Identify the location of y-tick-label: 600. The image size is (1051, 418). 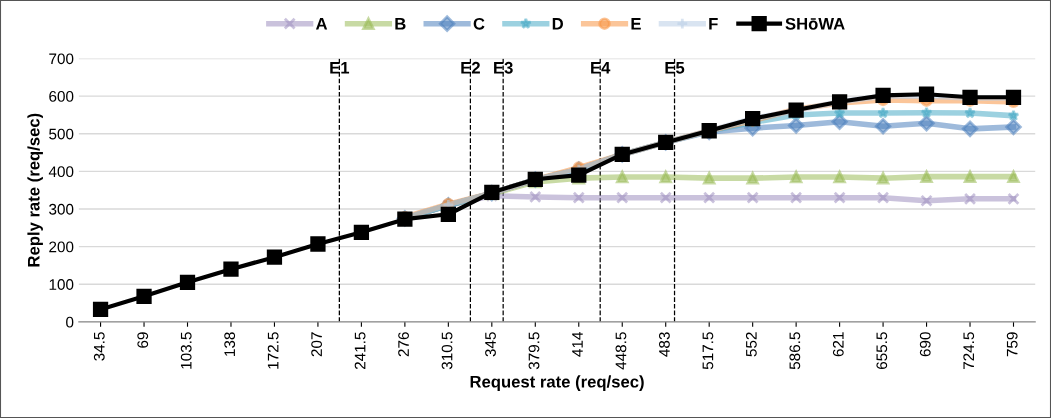
(61, 96).